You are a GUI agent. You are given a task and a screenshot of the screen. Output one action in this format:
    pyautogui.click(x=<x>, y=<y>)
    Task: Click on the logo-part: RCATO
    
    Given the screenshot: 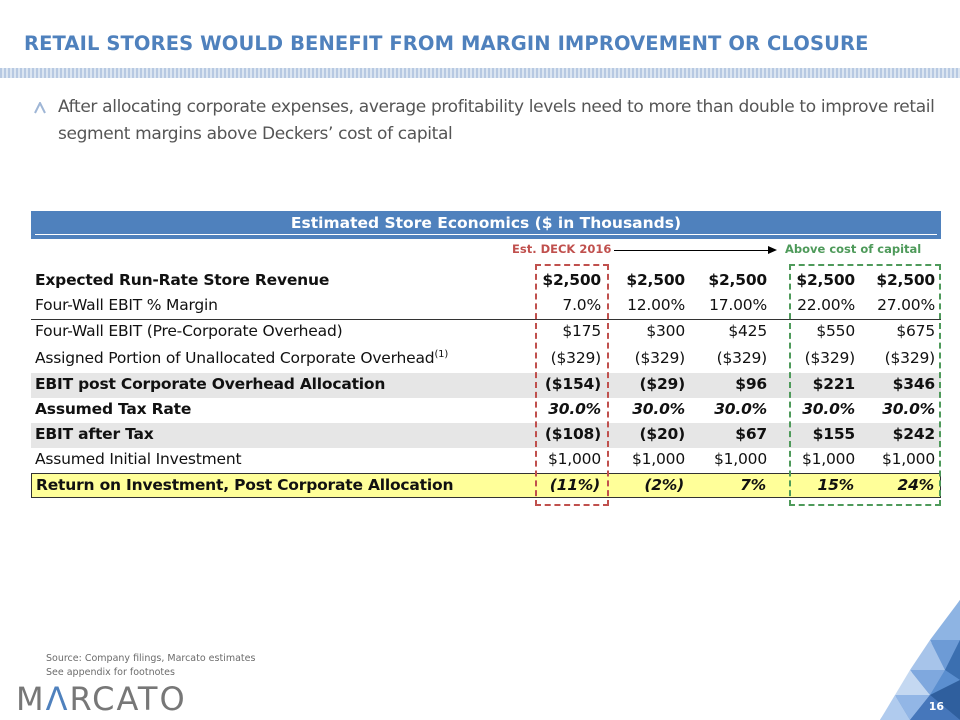 What is the action you would take?
    pyautogui.click(x=128, y=699)
    